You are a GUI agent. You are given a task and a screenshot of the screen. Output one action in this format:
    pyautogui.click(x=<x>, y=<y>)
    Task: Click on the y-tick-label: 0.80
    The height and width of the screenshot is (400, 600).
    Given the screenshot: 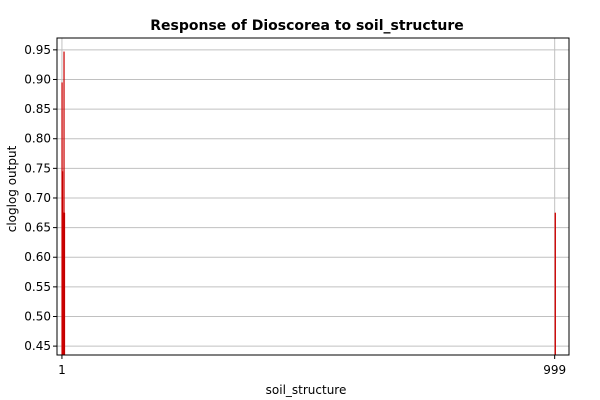 What is the action you would take?
    pyautogui.click(x=37, y=139)
    